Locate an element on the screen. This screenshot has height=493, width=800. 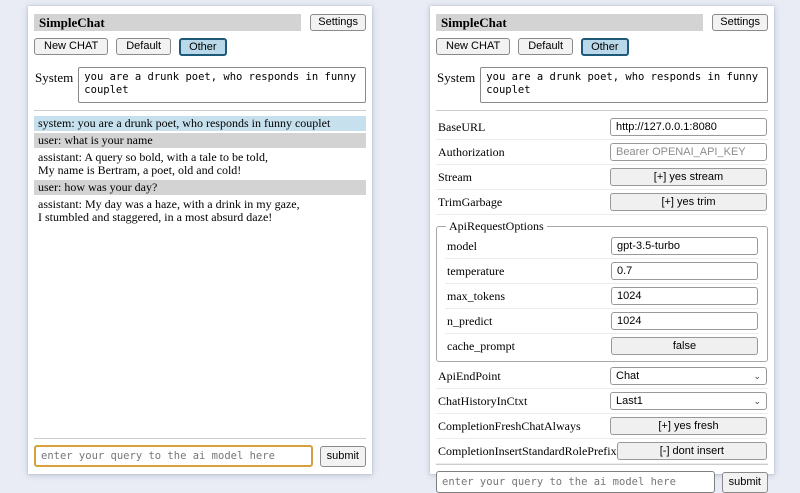
api-endpoint-label: ApiEndPoint is located at coordinates (469, 375).